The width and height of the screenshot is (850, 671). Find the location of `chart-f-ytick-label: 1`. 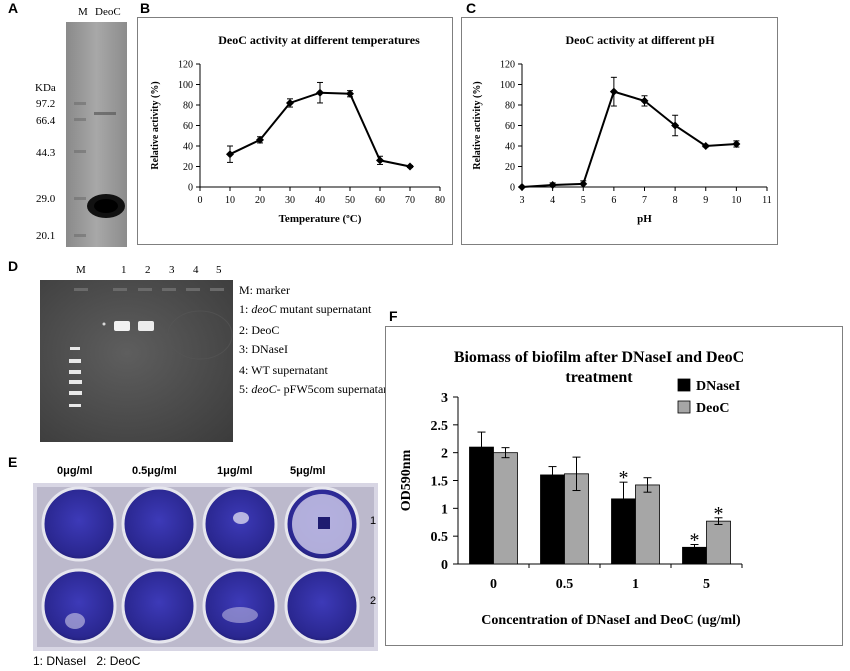

chart-f-ytick-label: 1 is located at coordinates (444, 509).